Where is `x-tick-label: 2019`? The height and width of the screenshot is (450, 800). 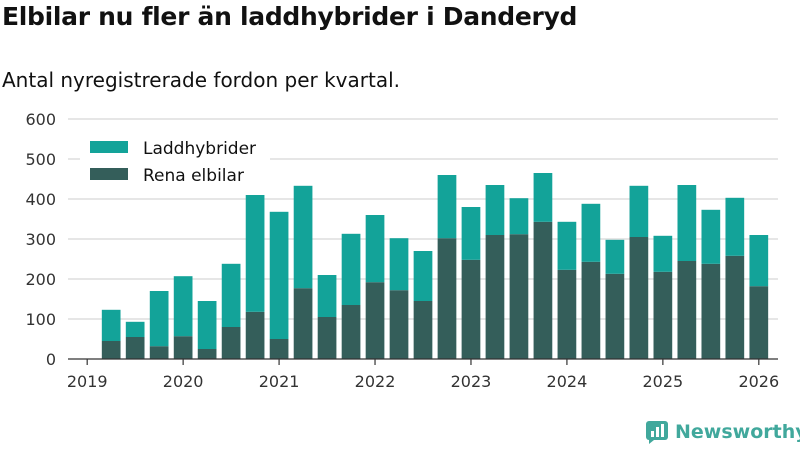 x-tick-label: 2019 is located at coordinates (87, 381).